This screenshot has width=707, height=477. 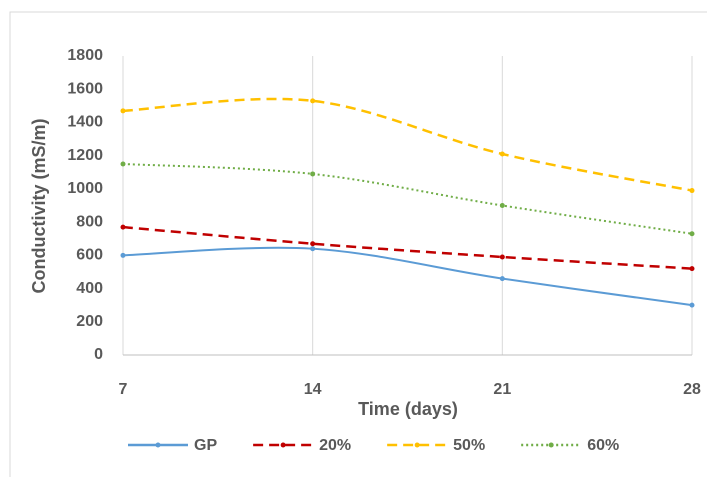 I want to click on y-tick-label: 1200, so click(x=85, y=155).